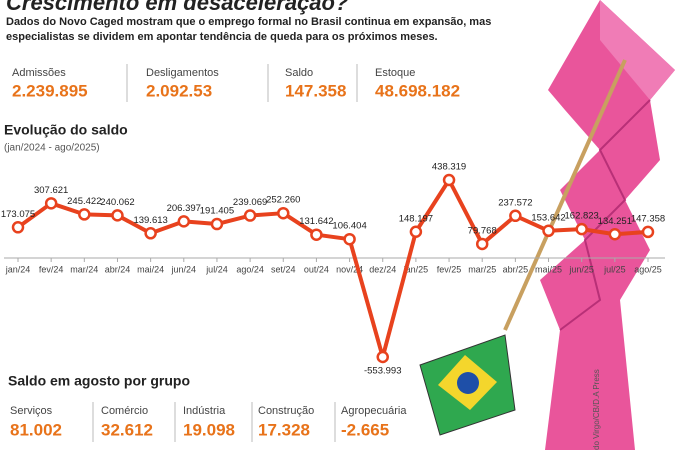 The width and height of the screenshot is (675, 450). I want to click on data-label: 106.404, so click(349, 226).